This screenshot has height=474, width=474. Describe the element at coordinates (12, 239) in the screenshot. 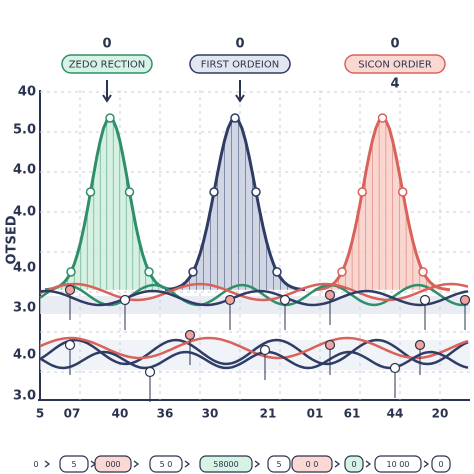

I see `y-axis-title: OTSED` at that location.